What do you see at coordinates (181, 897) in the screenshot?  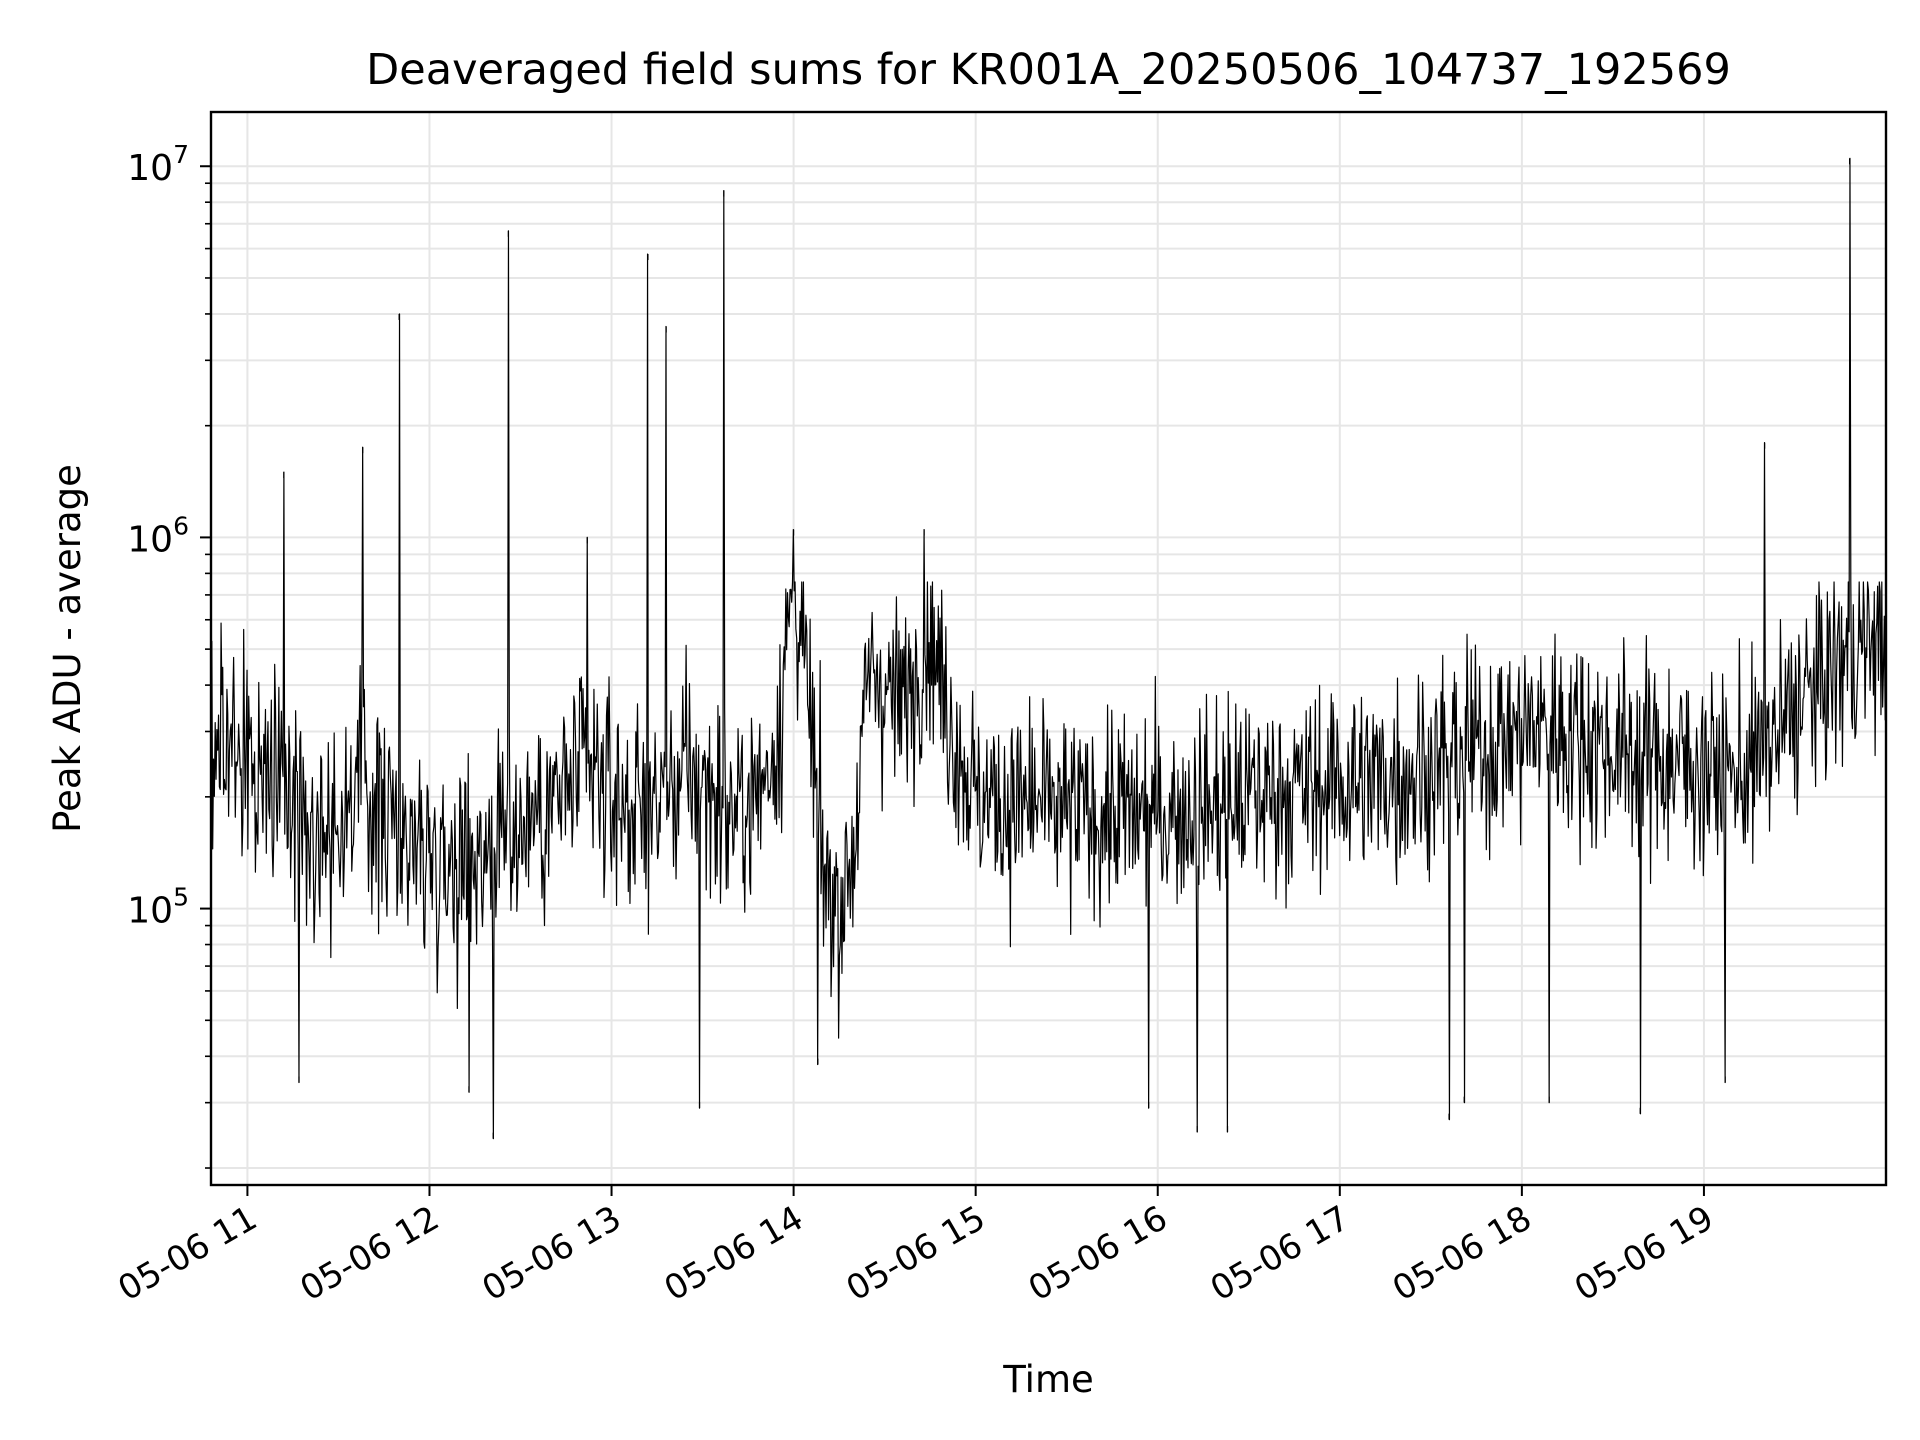 I see `y-tick-exponent: 5` at bounding box center [181, 897].